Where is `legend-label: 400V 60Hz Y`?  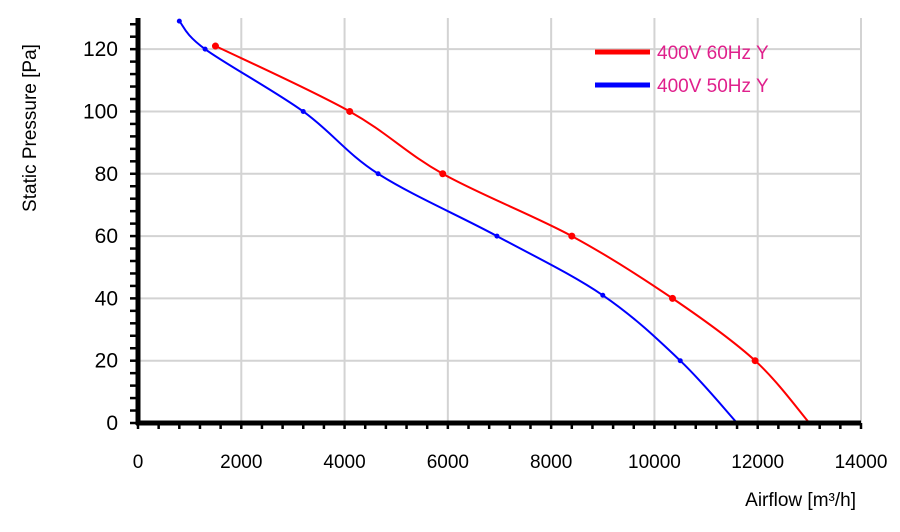 legend-label: 400V 60Hz Y is located at coordinates (713, 53).